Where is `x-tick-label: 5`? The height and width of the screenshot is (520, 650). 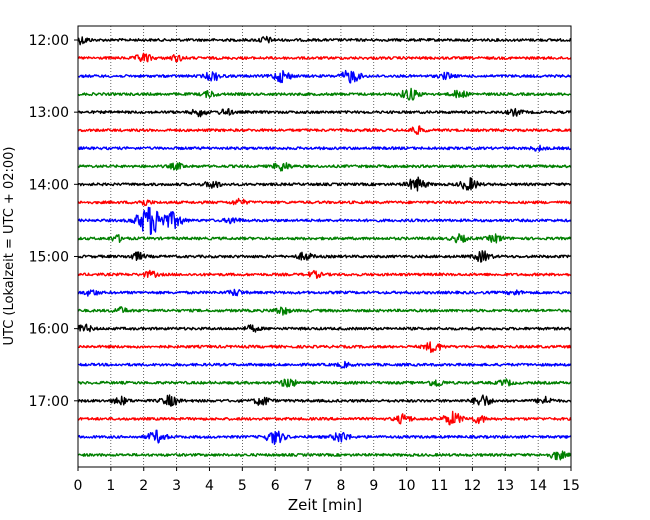 x-tick-label: 5 is located at coordinates (242, 486).